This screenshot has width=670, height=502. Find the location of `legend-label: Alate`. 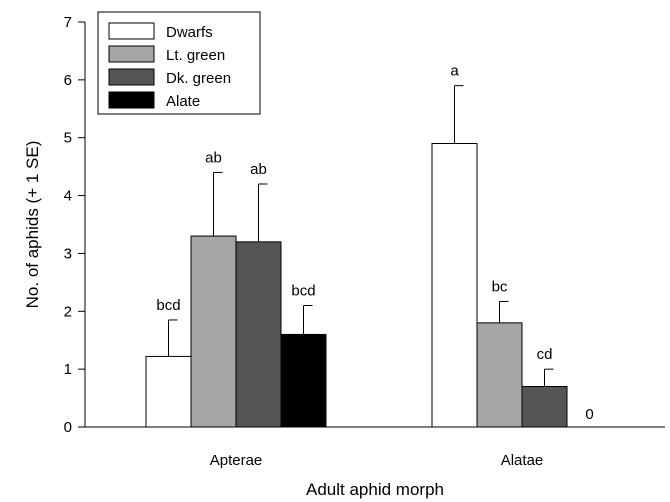

legend-label: Alate is located at coordinates (183, 101).